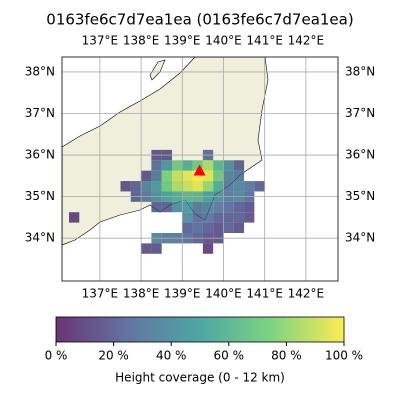 Image resolution: width=400 pixels, height=400 pixels. Describe the element at coordinates (40, 155) in the screenshot. I see `y-tick-label: 36°N` at that location.